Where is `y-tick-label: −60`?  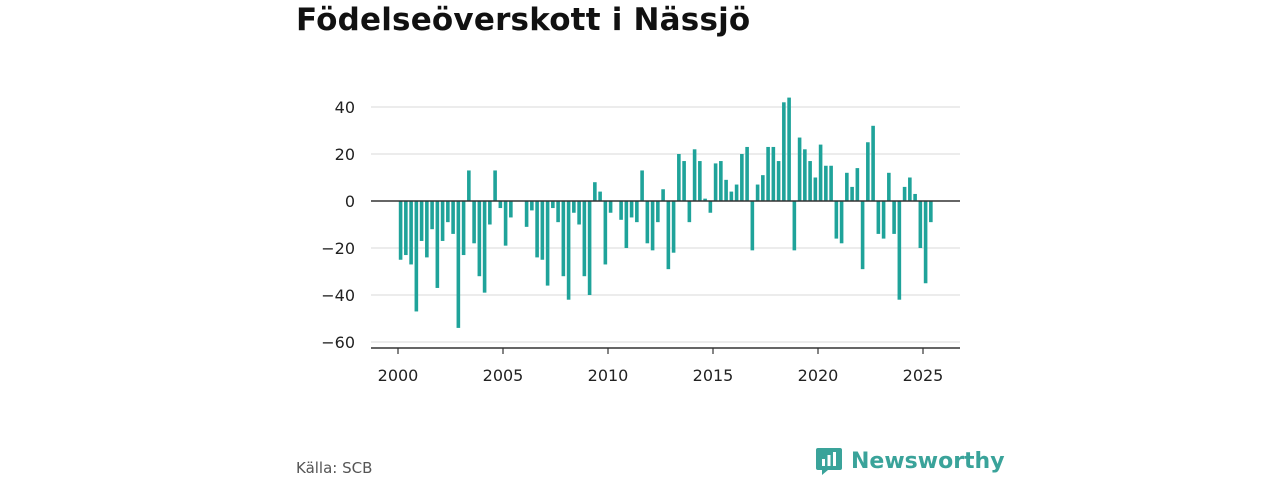
y-tick-label: −60 is located at coordinates (338, 342).